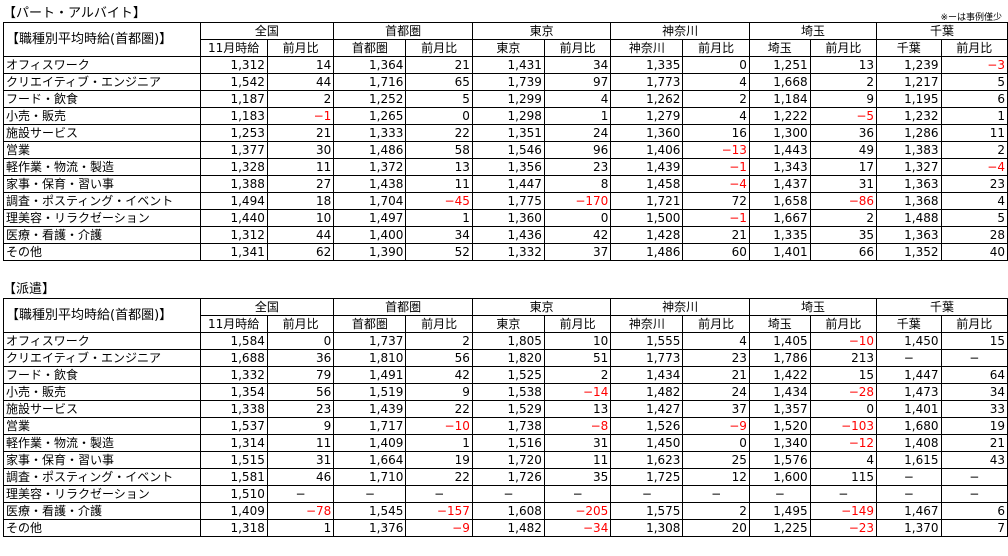 The image size is (1008, 556). What do you see at coordinates (716, 150) in the screenshot?
I see `change-cell: −13` at bounding box center [716, 150].